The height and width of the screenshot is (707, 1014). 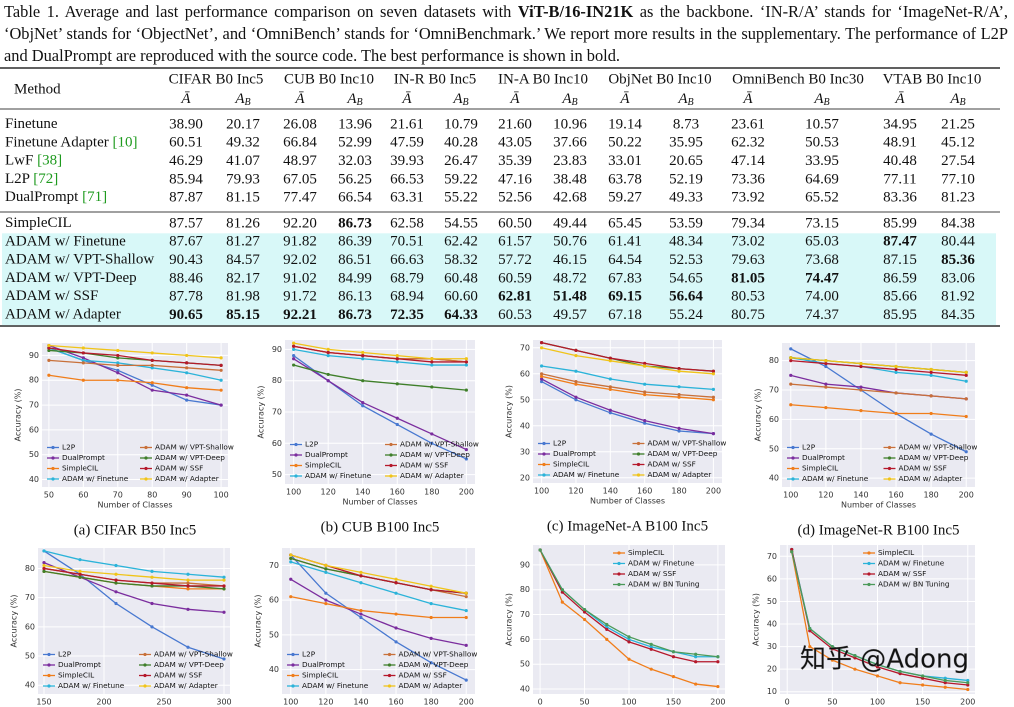 What do you see at coordinates (748, 260) in the screenshot?
I see `value-cell: 79.63` at bounding box center [748, 260].